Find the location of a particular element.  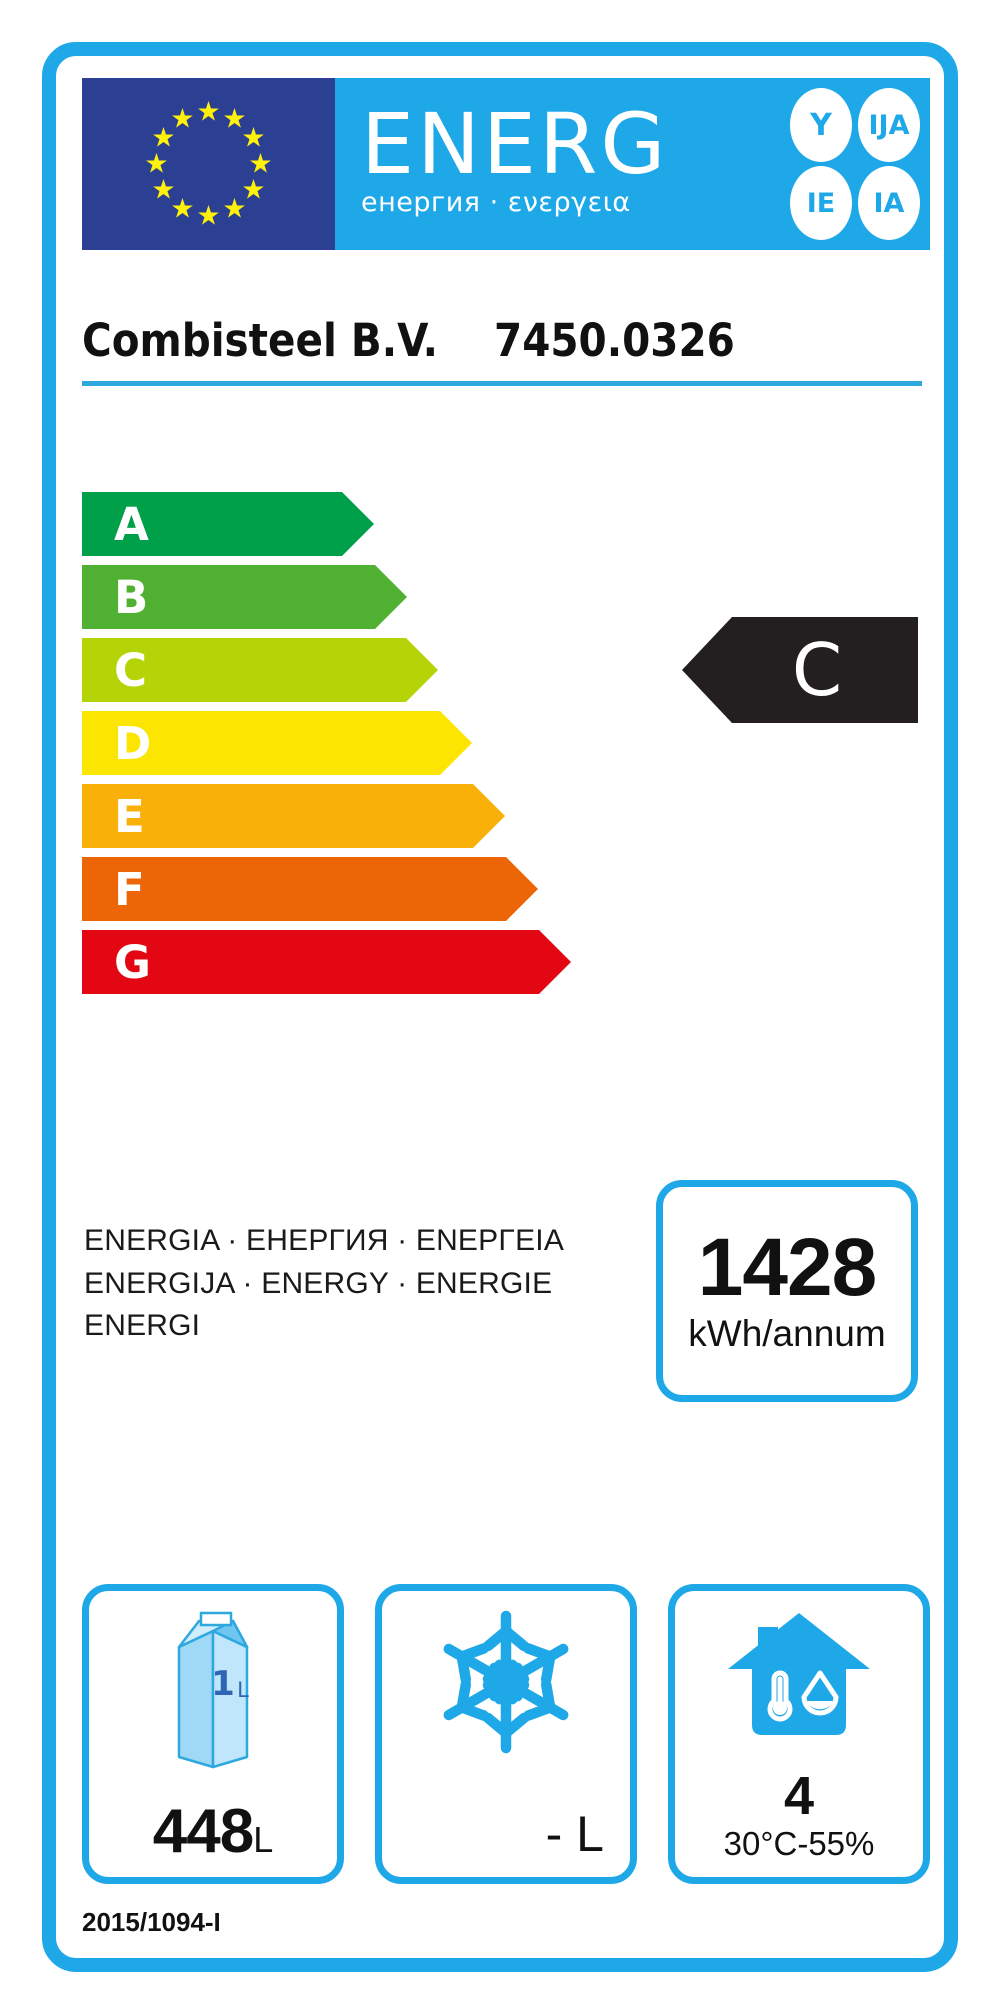

spec-boxes: 1 L 448L is located at coordinates (506, 1734).